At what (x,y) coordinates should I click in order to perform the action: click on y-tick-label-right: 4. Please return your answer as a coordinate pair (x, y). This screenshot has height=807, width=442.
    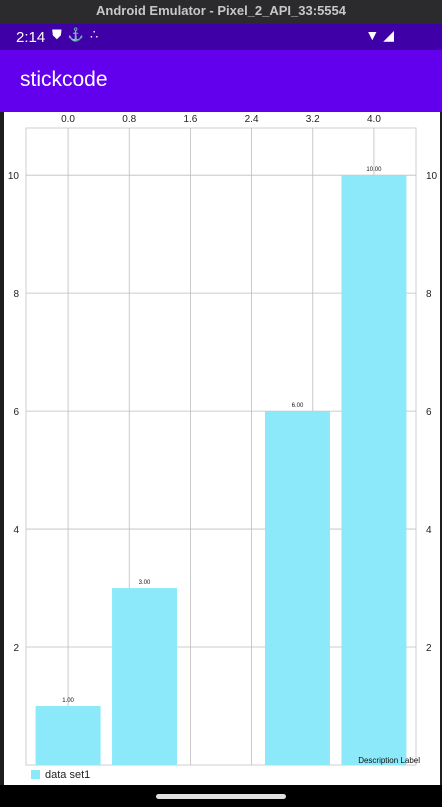
    Looking at the image, I should click on (429, 530).